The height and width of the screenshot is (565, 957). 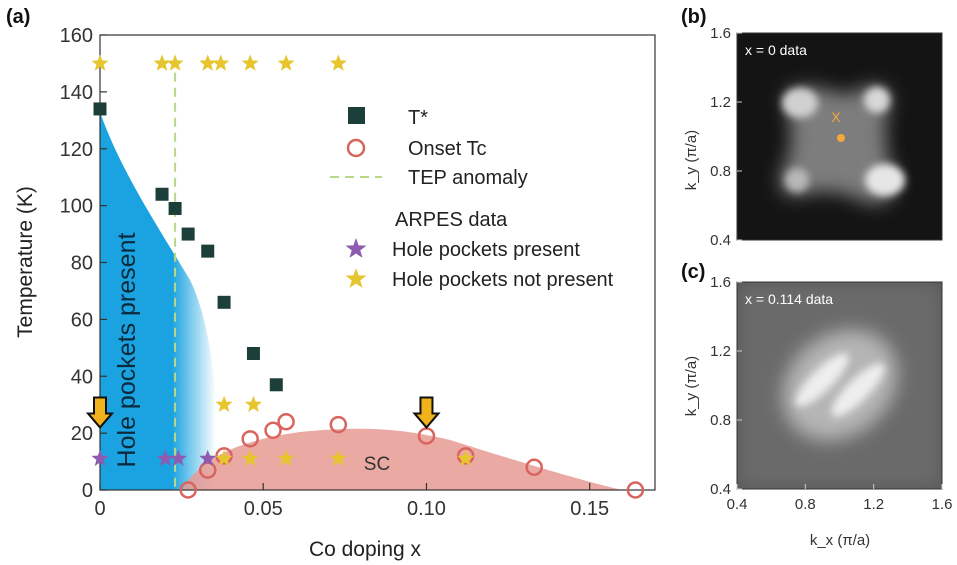 I want to click on legend-marker-tc, so click(x=356, y=148).